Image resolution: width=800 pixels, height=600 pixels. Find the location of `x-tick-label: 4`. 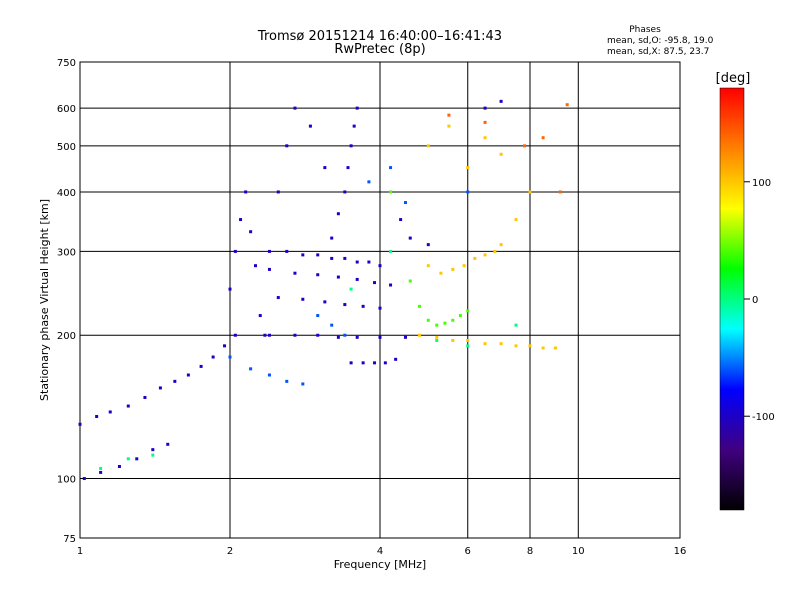

x-tick-label: 4 is located at coordinates (380, 551).